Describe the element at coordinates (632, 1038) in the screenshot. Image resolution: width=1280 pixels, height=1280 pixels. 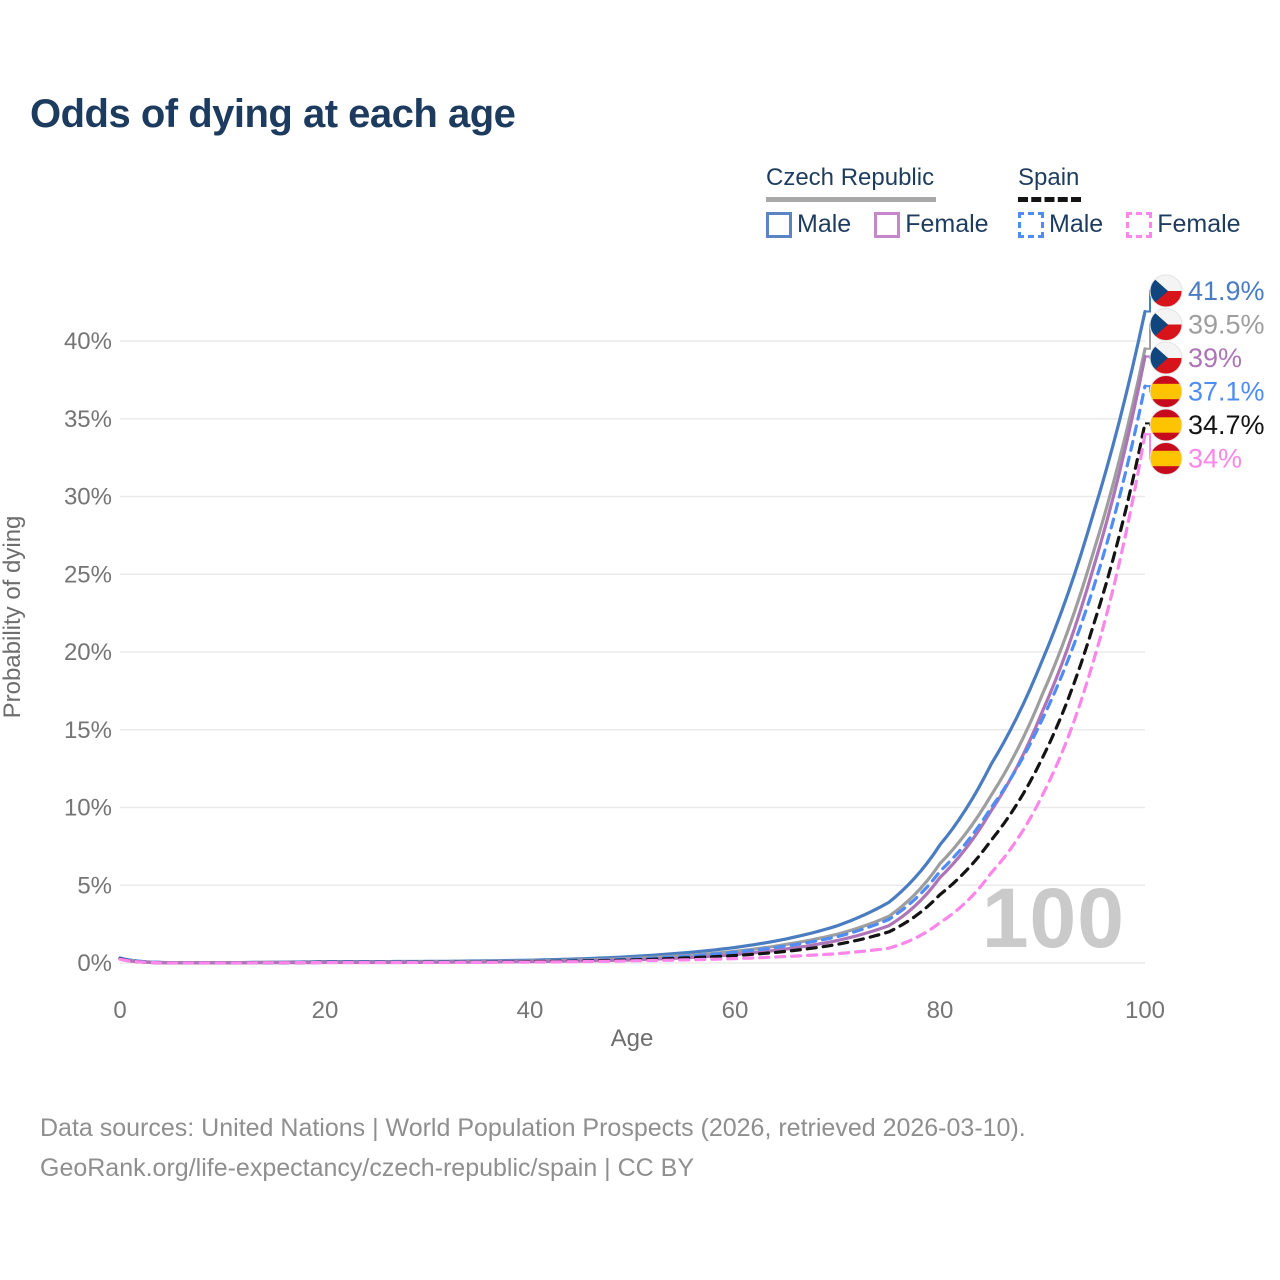
I see `x-axis-title: Age` at that location.